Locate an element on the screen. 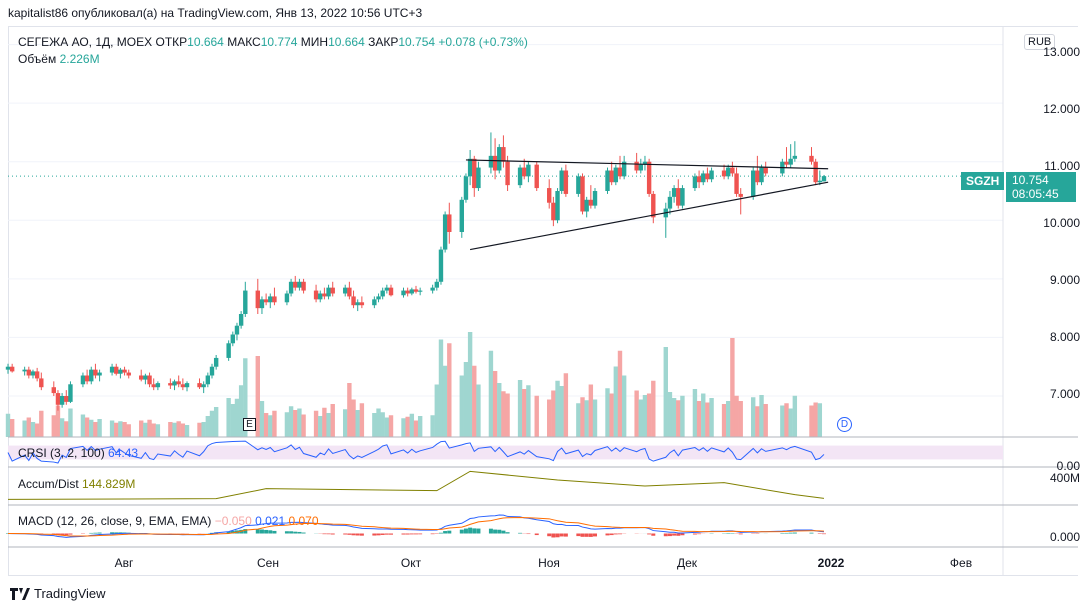 The height and width of the screenshot is (611, 1086). macd-name: MACD (12, 26, close, 9, EMA, EMA) is located at coordinates (115, 521).